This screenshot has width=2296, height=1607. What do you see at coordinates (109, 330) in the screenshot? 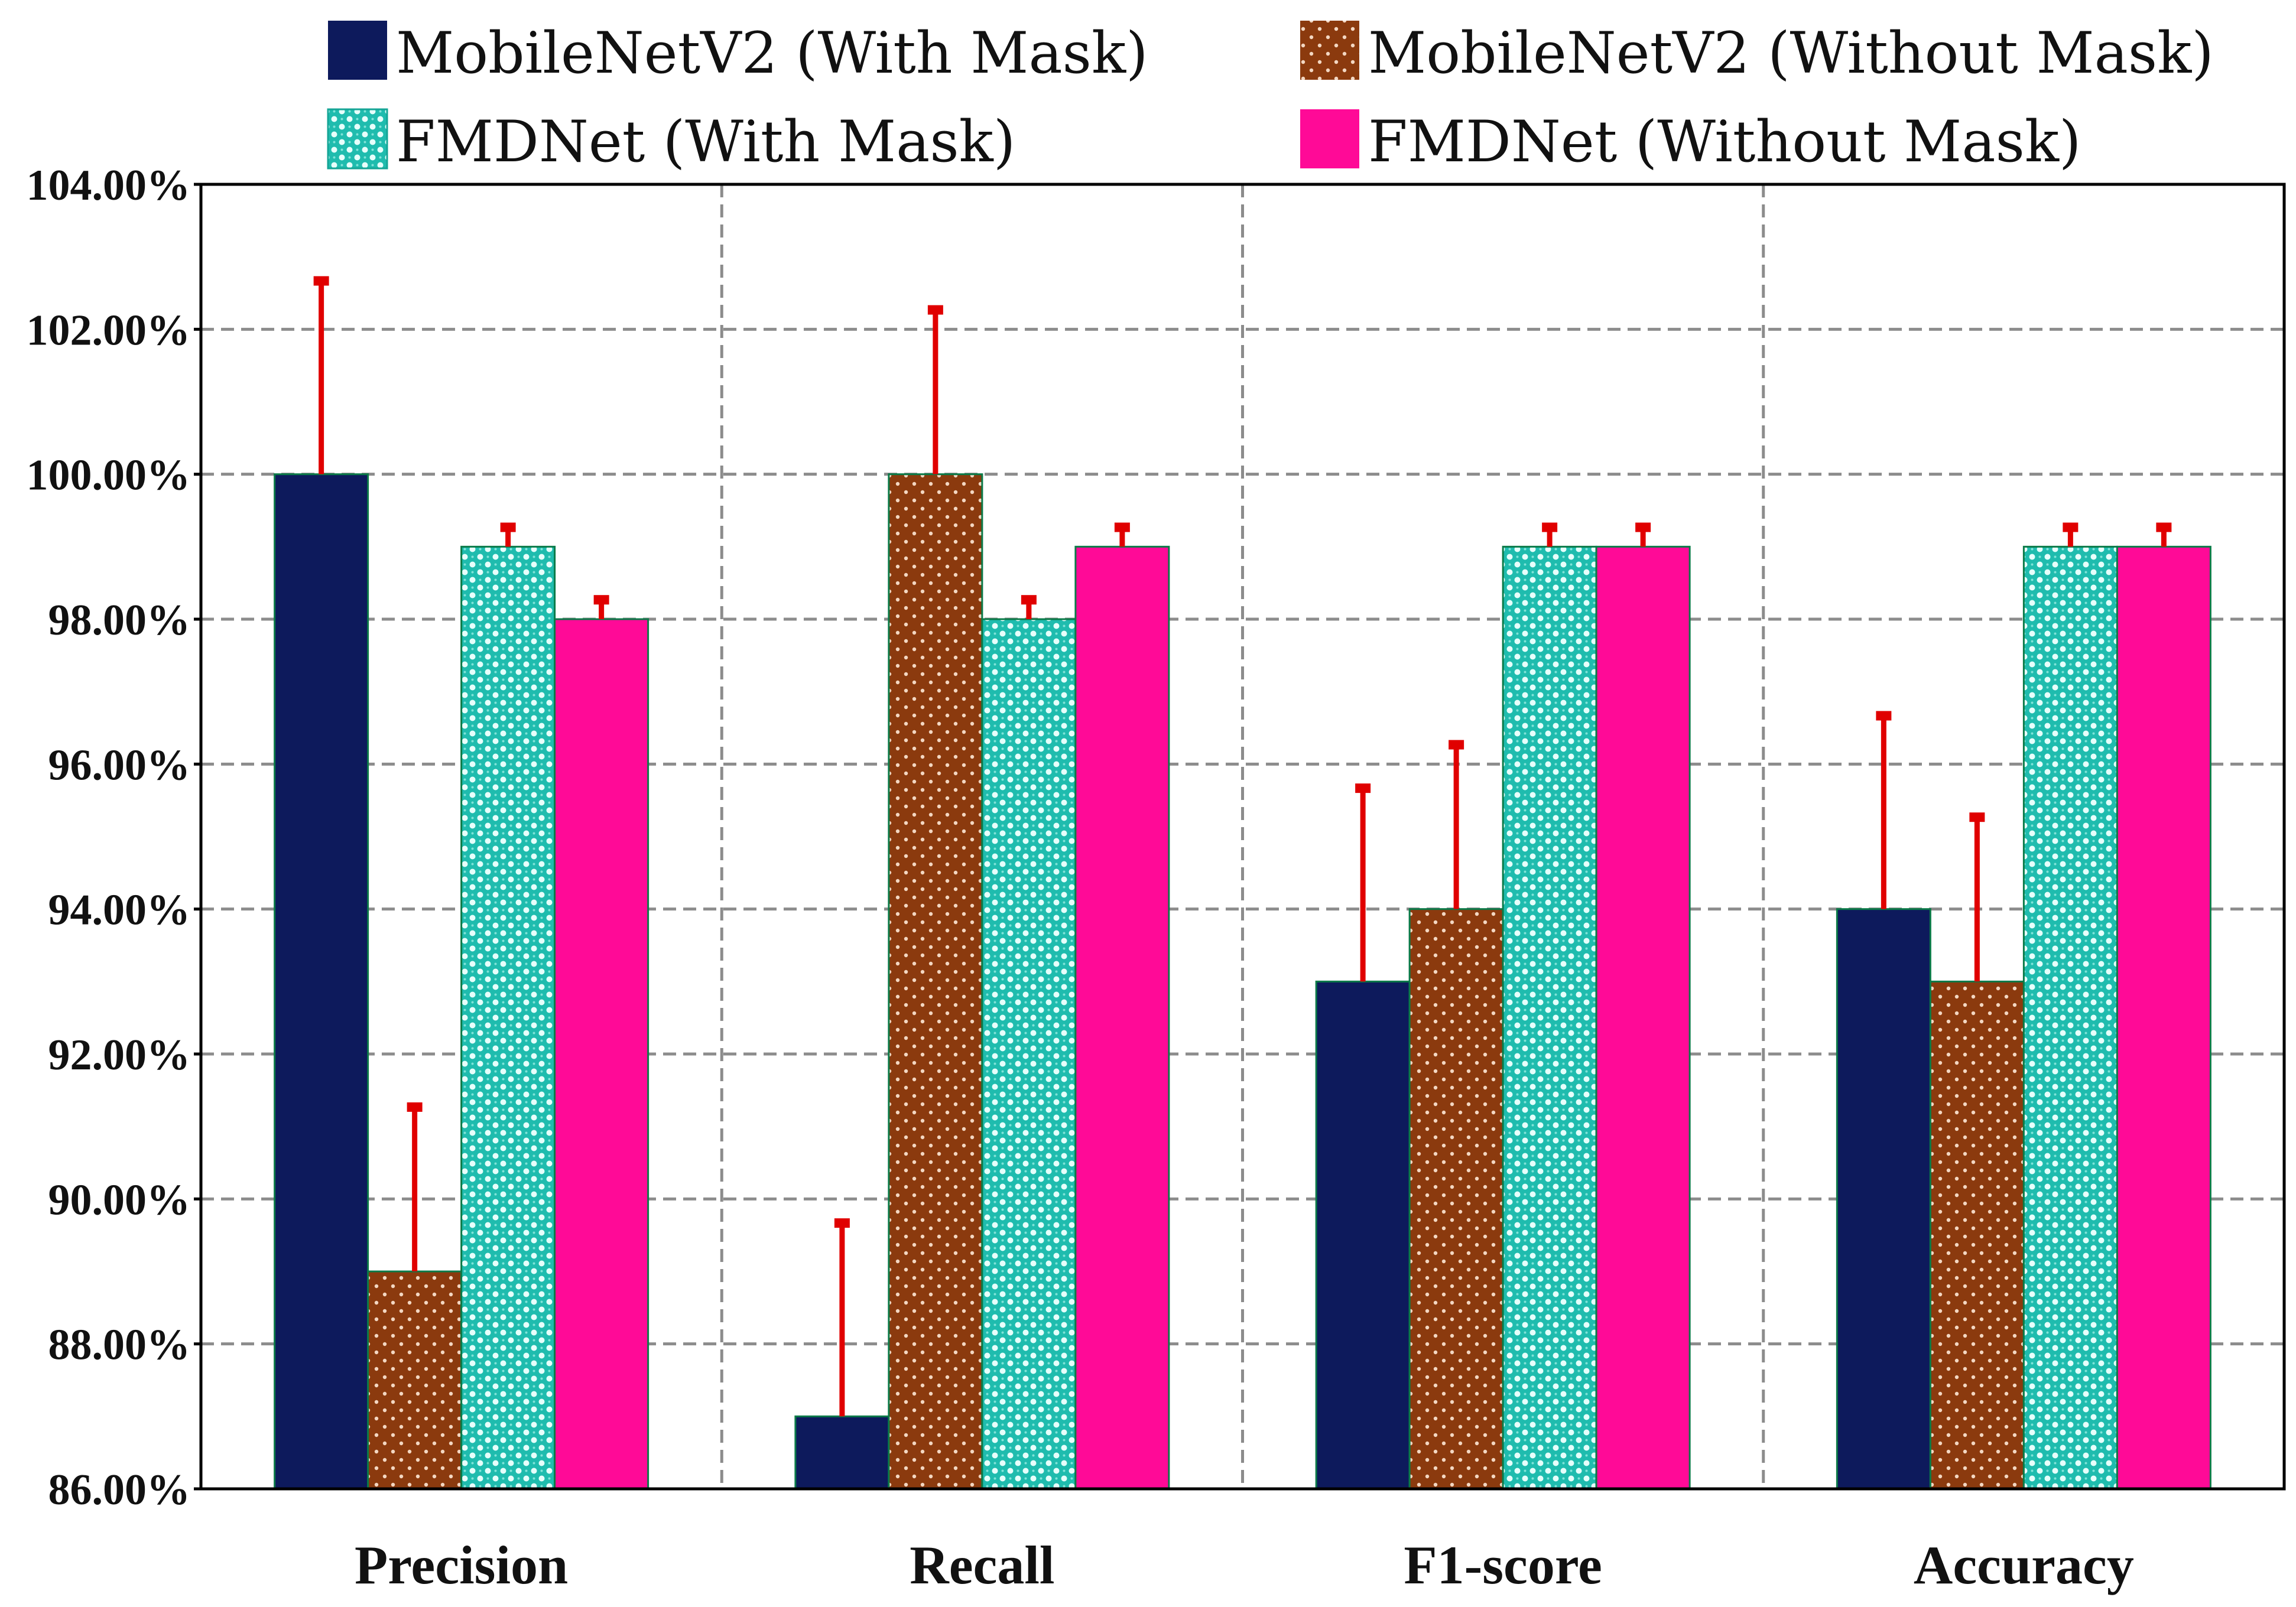
I see `y-tick-label: 102.00%` at bounding box center [109, 330].